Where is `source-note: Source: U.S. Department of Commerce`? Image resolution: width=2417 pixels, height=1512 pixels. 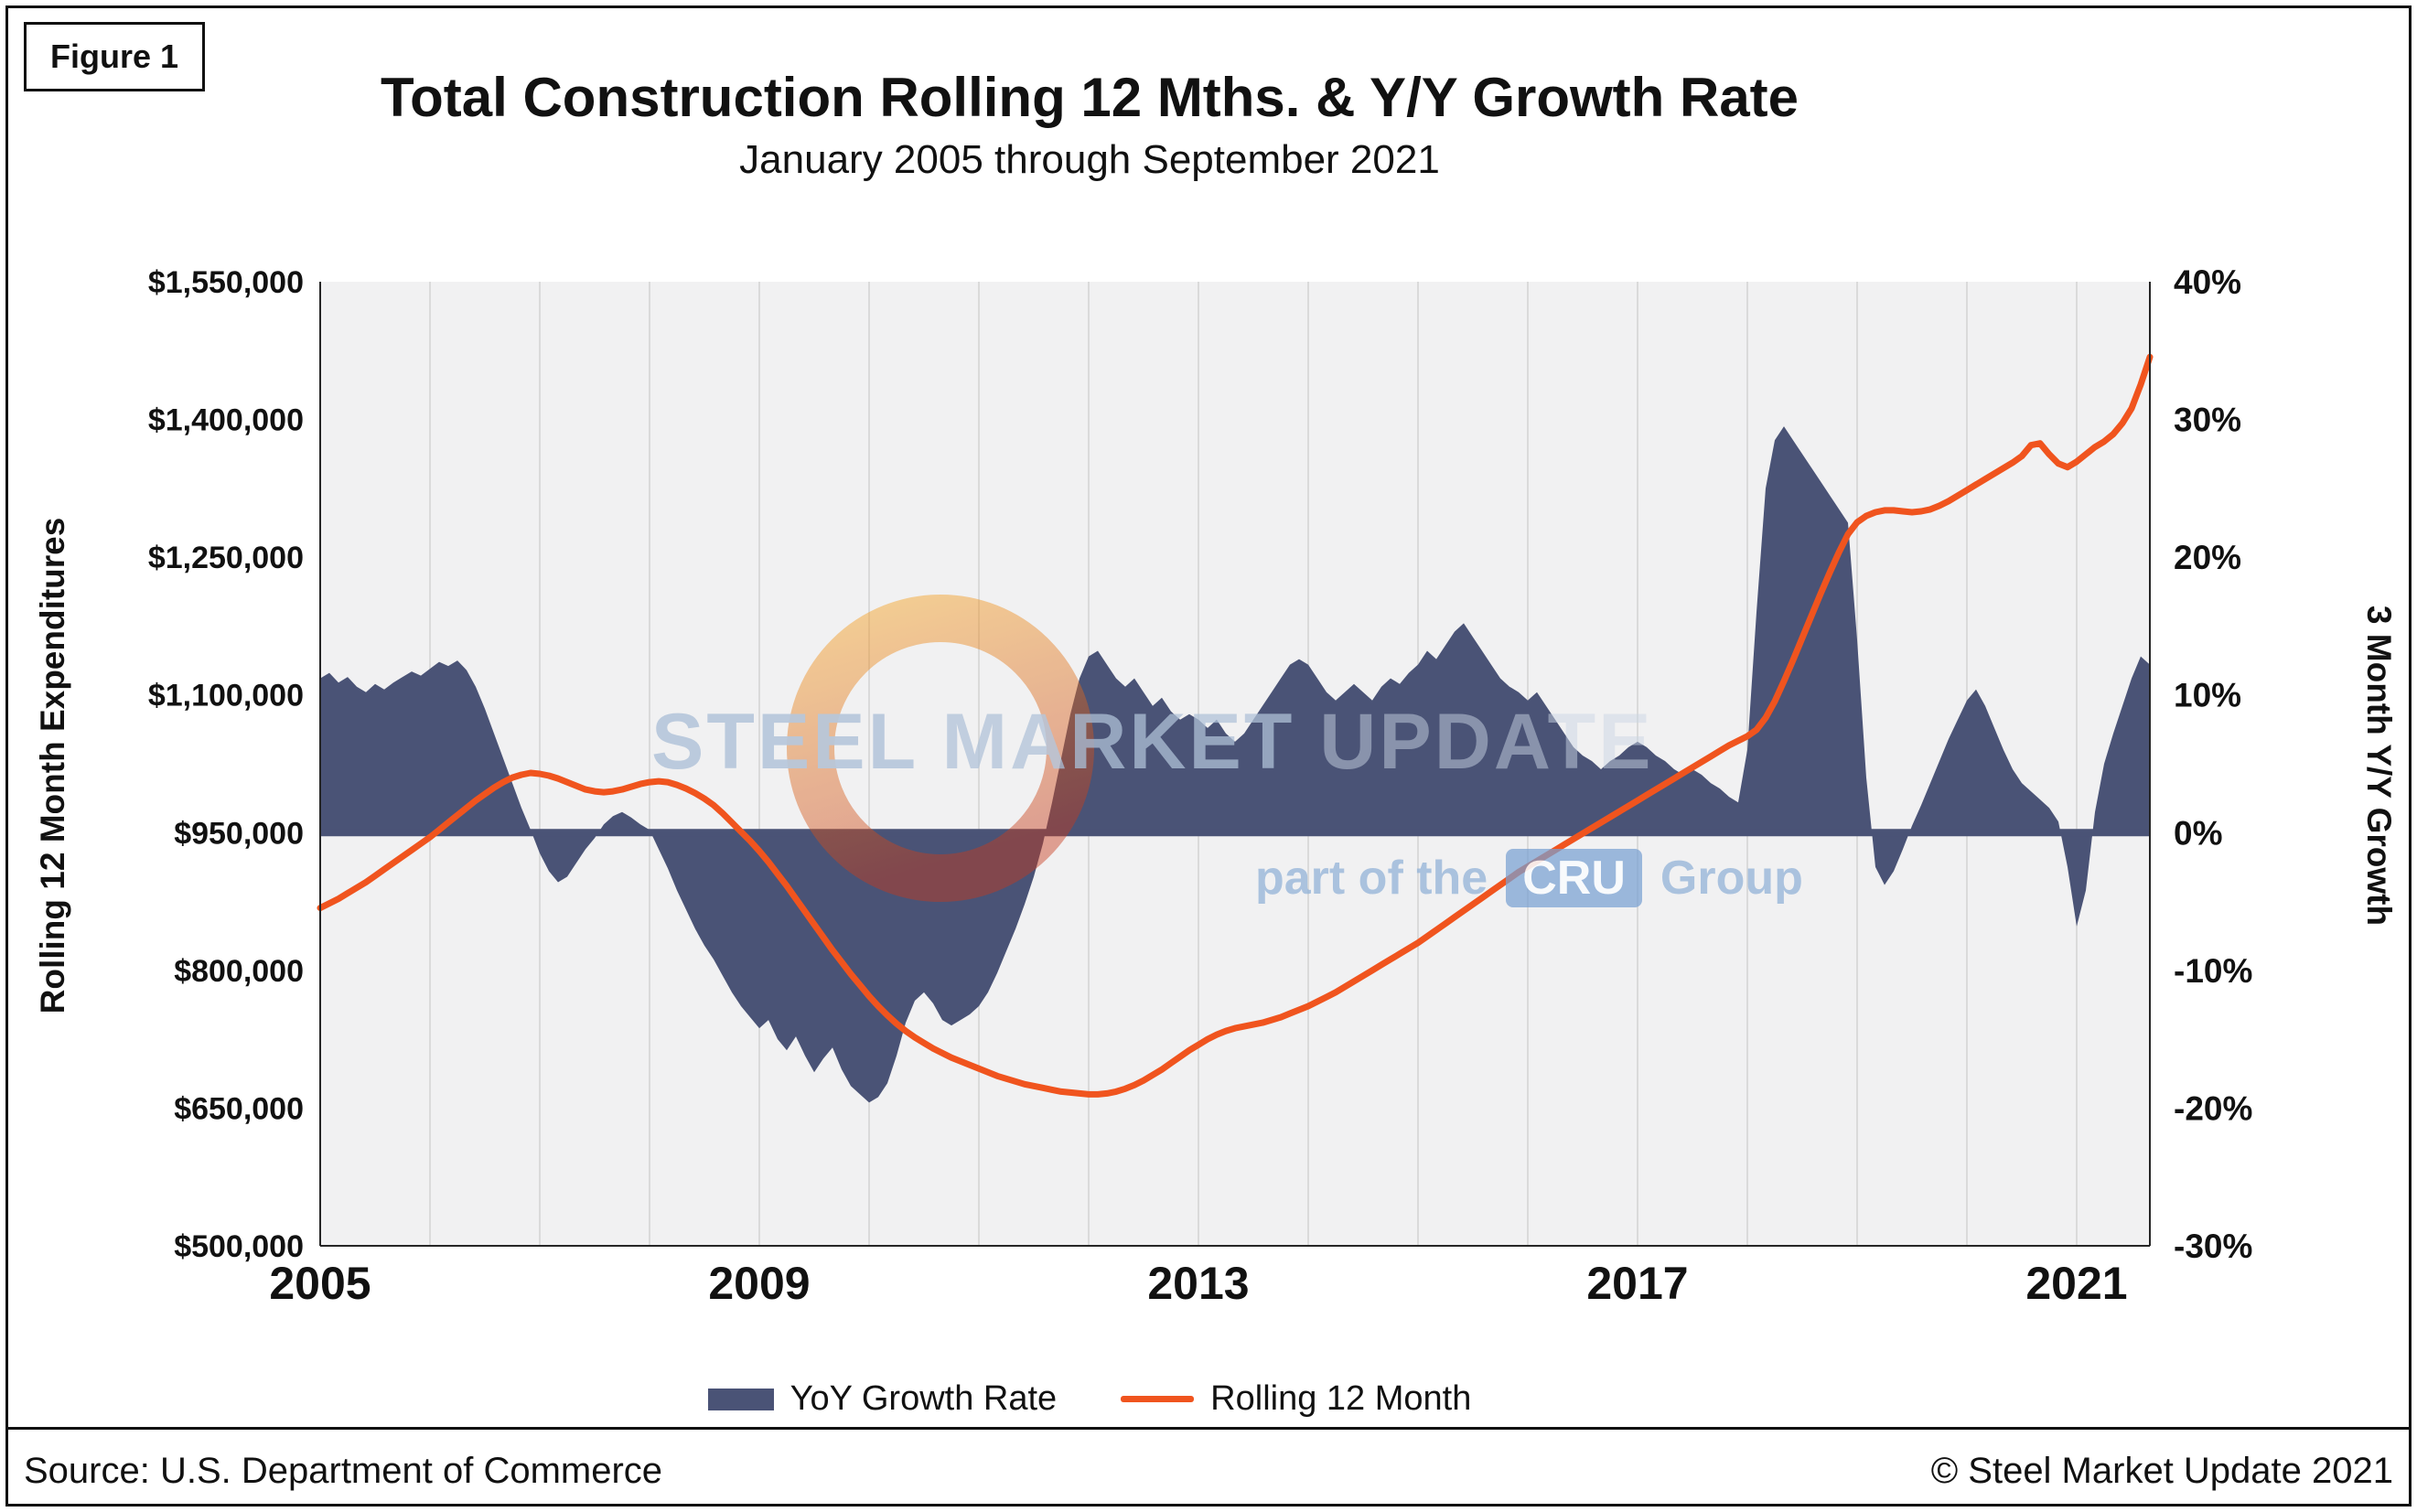
source-note: Source: U.S. Department of Commerce is located at coordinates (344, 1471).